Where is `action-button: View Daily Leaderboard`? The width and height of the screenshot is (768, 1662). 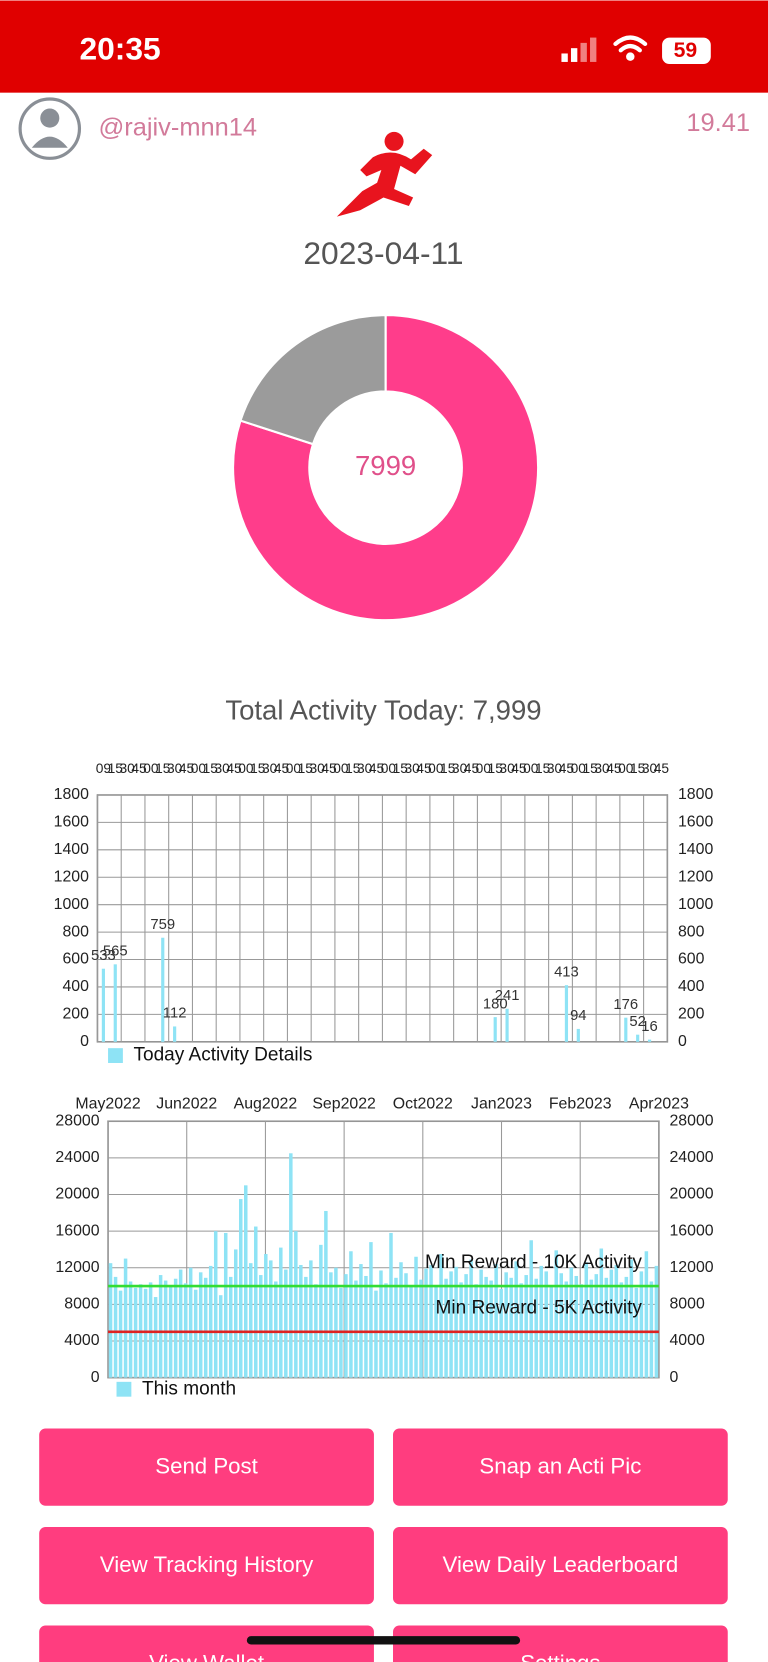 action-button: View Daily Leaderboard is located at coordinates (560, 1565).